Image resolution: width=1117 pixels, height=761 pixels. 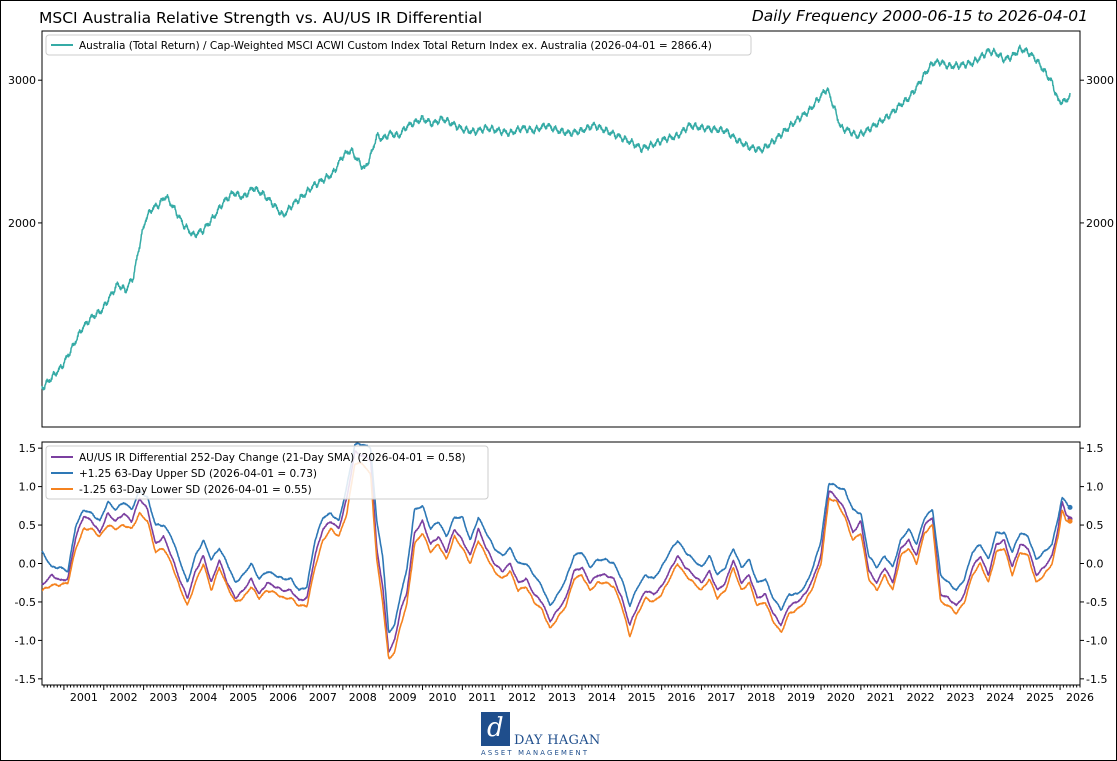 I want to click on company-logo: d DAY HAGAN ASSET MANAGEMENT, so click(x=546, y=735).